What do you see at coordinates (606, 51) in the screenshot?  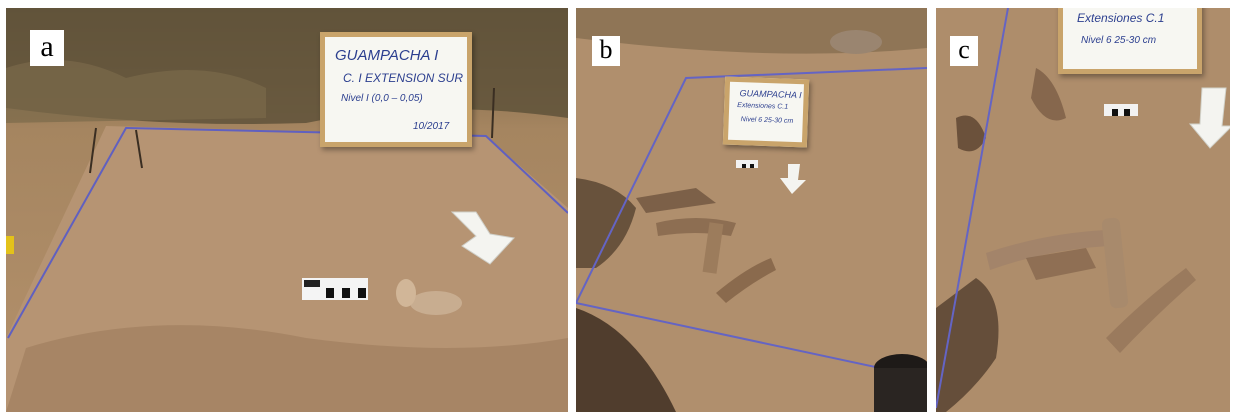 I see `panel-label-b: b` at bounding box center [606, 51].